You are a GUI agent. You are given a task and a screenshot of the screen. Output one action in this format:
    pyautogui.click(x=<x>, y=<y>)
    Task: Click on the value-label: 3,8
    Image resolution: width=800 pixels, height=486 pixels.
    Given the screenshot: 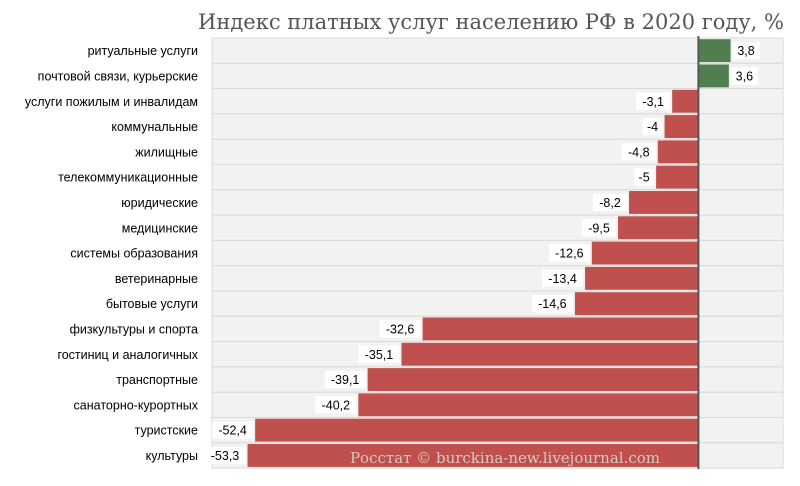 What is the action you would take?
    pyautogui.click(x=745, y=51)
    